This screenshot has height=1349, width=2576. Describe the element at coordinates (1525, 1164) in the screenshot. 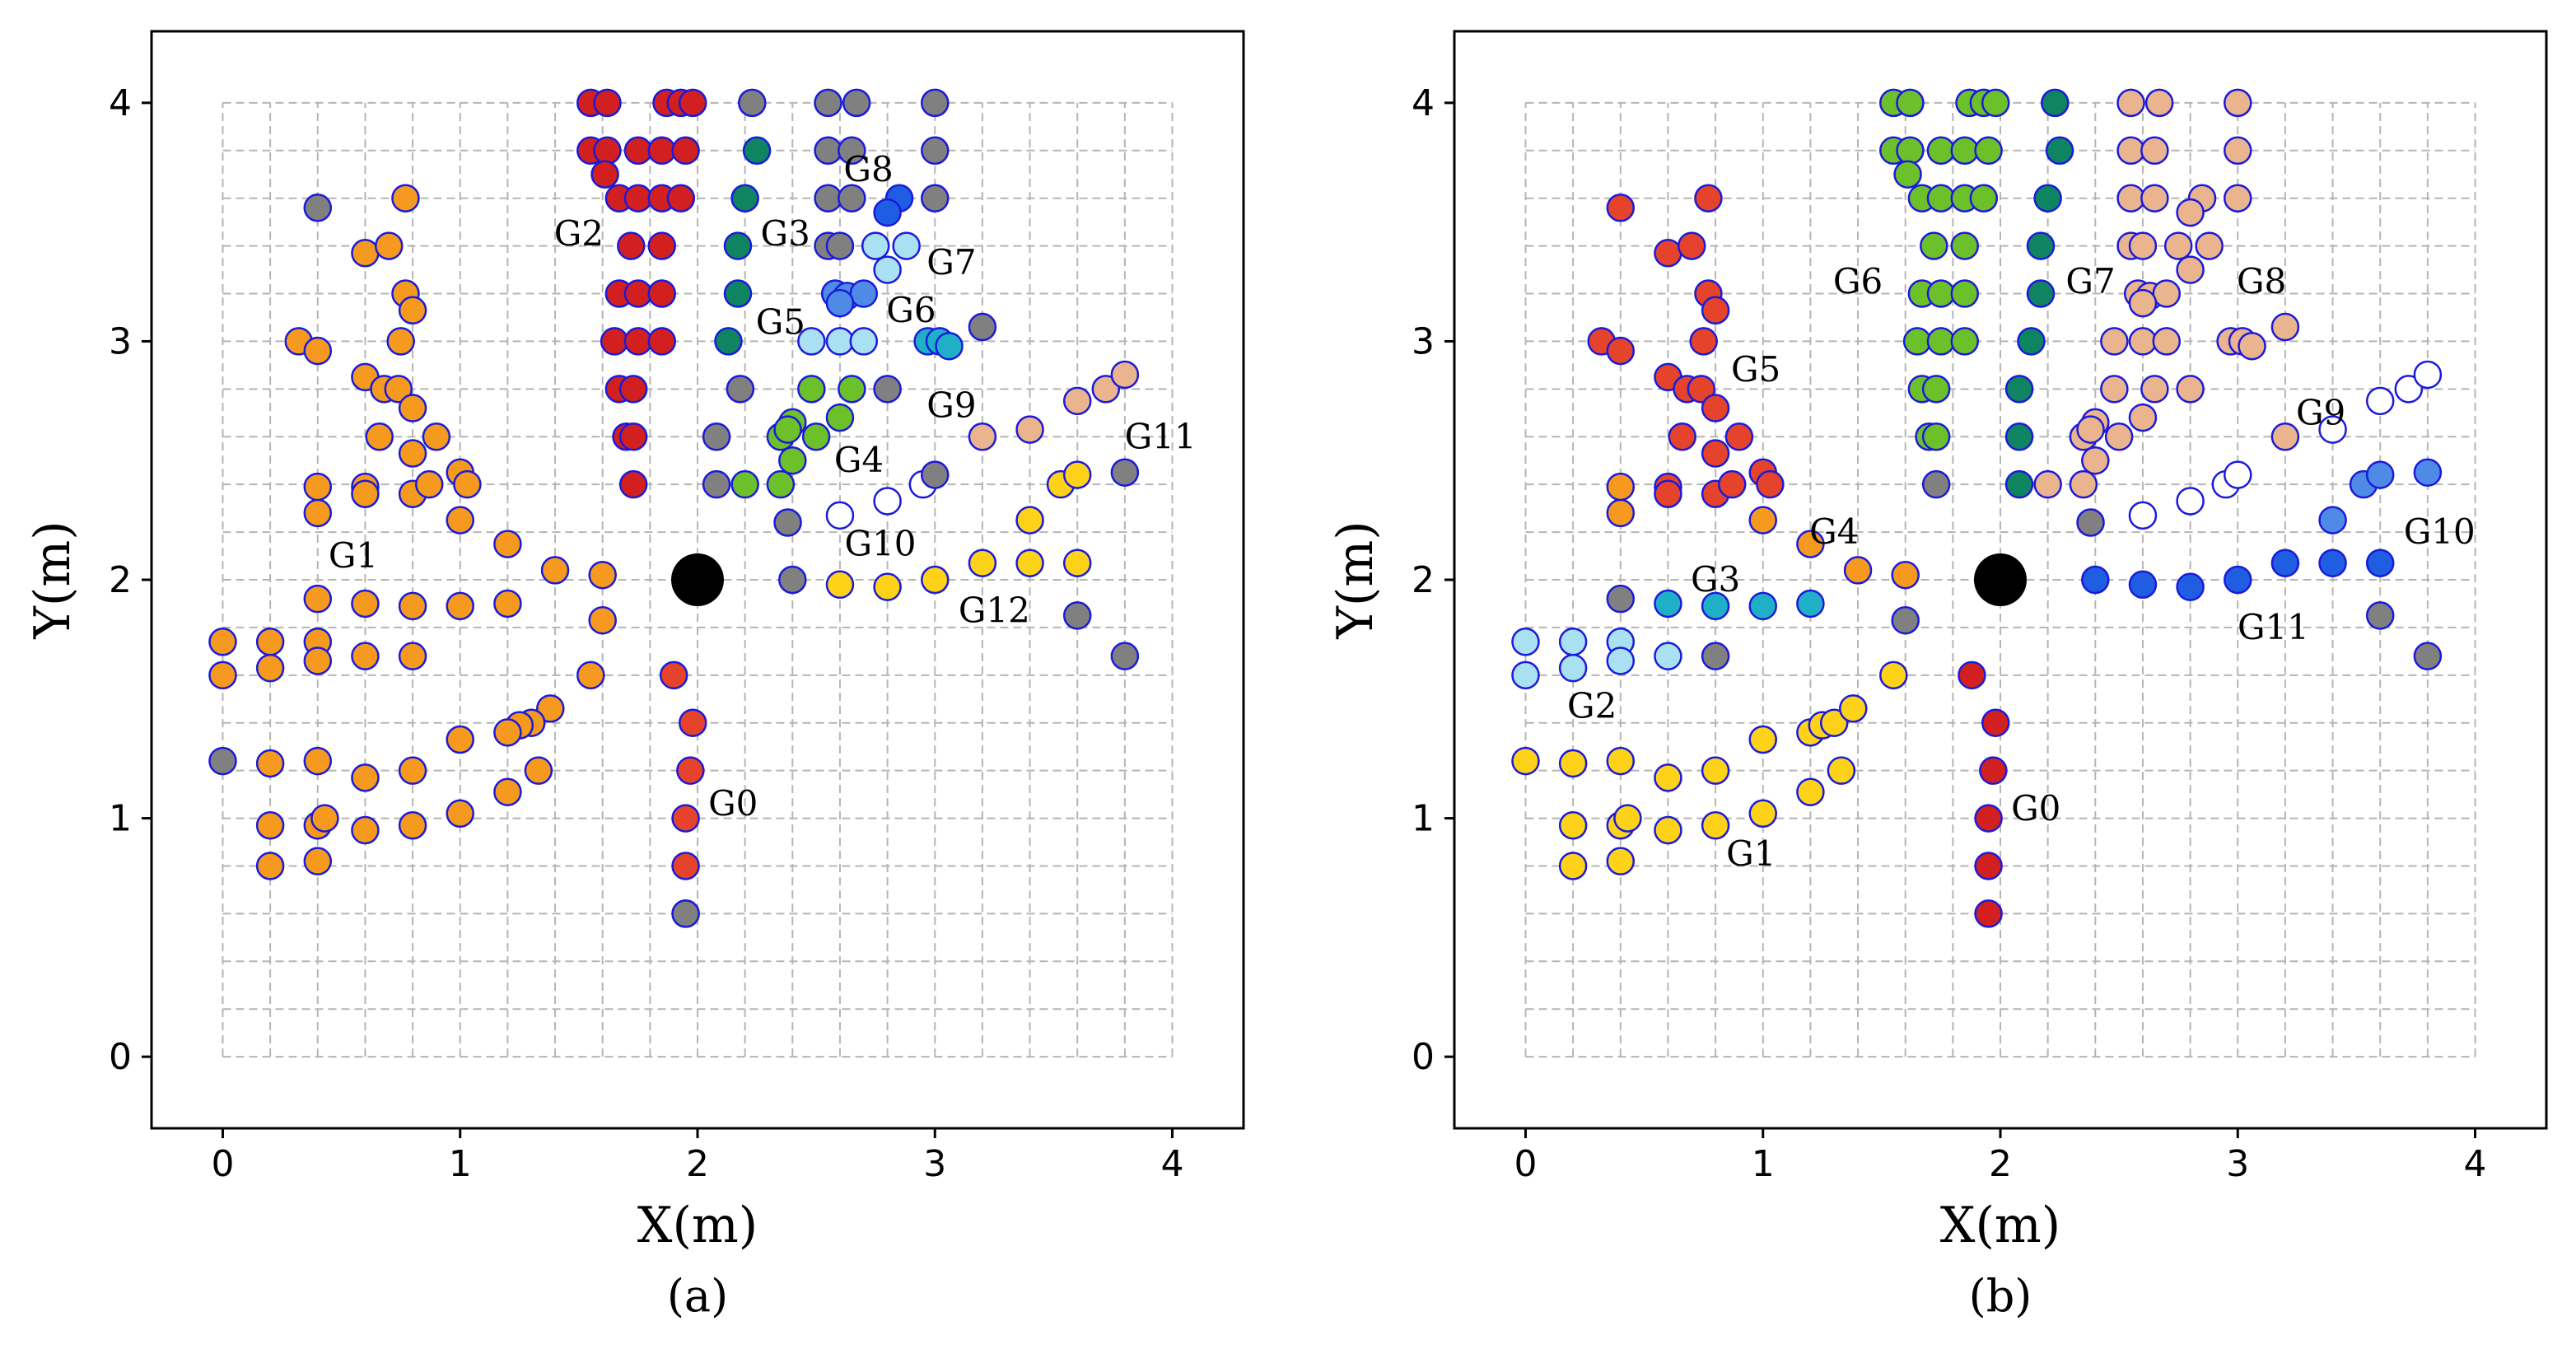

I see `x-tick-label: 0` at that location.